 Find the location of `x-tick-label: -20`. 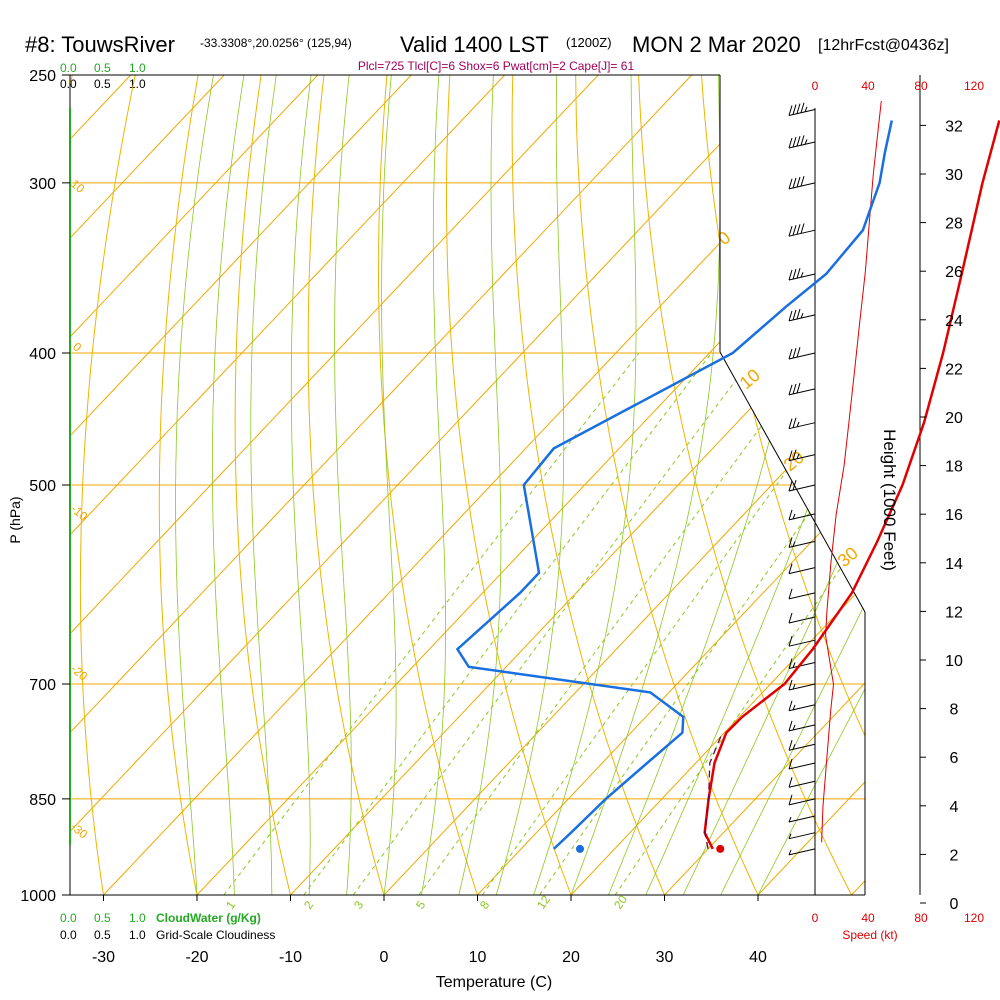

x-tick-label: -20 is located at coordinates (196, 957).